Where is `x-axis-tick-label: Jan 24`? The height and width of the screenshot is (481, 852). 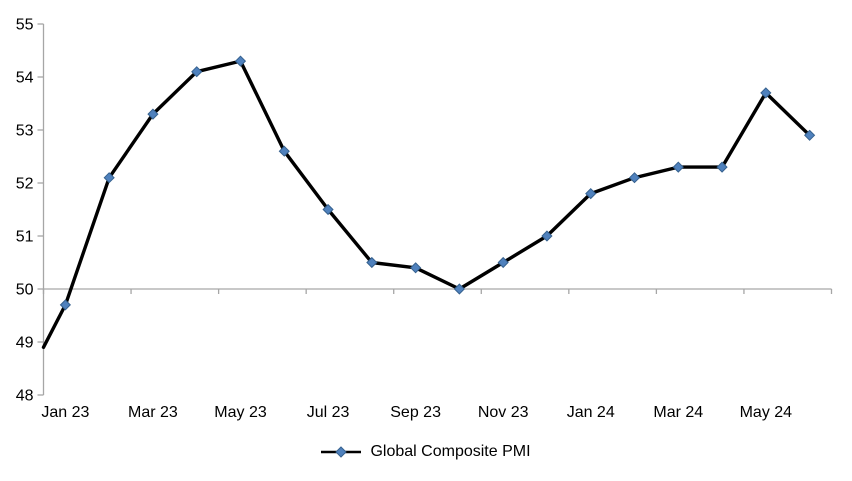
x-axis-tick-label: Jan 24 is located at coordinates (591, 412).